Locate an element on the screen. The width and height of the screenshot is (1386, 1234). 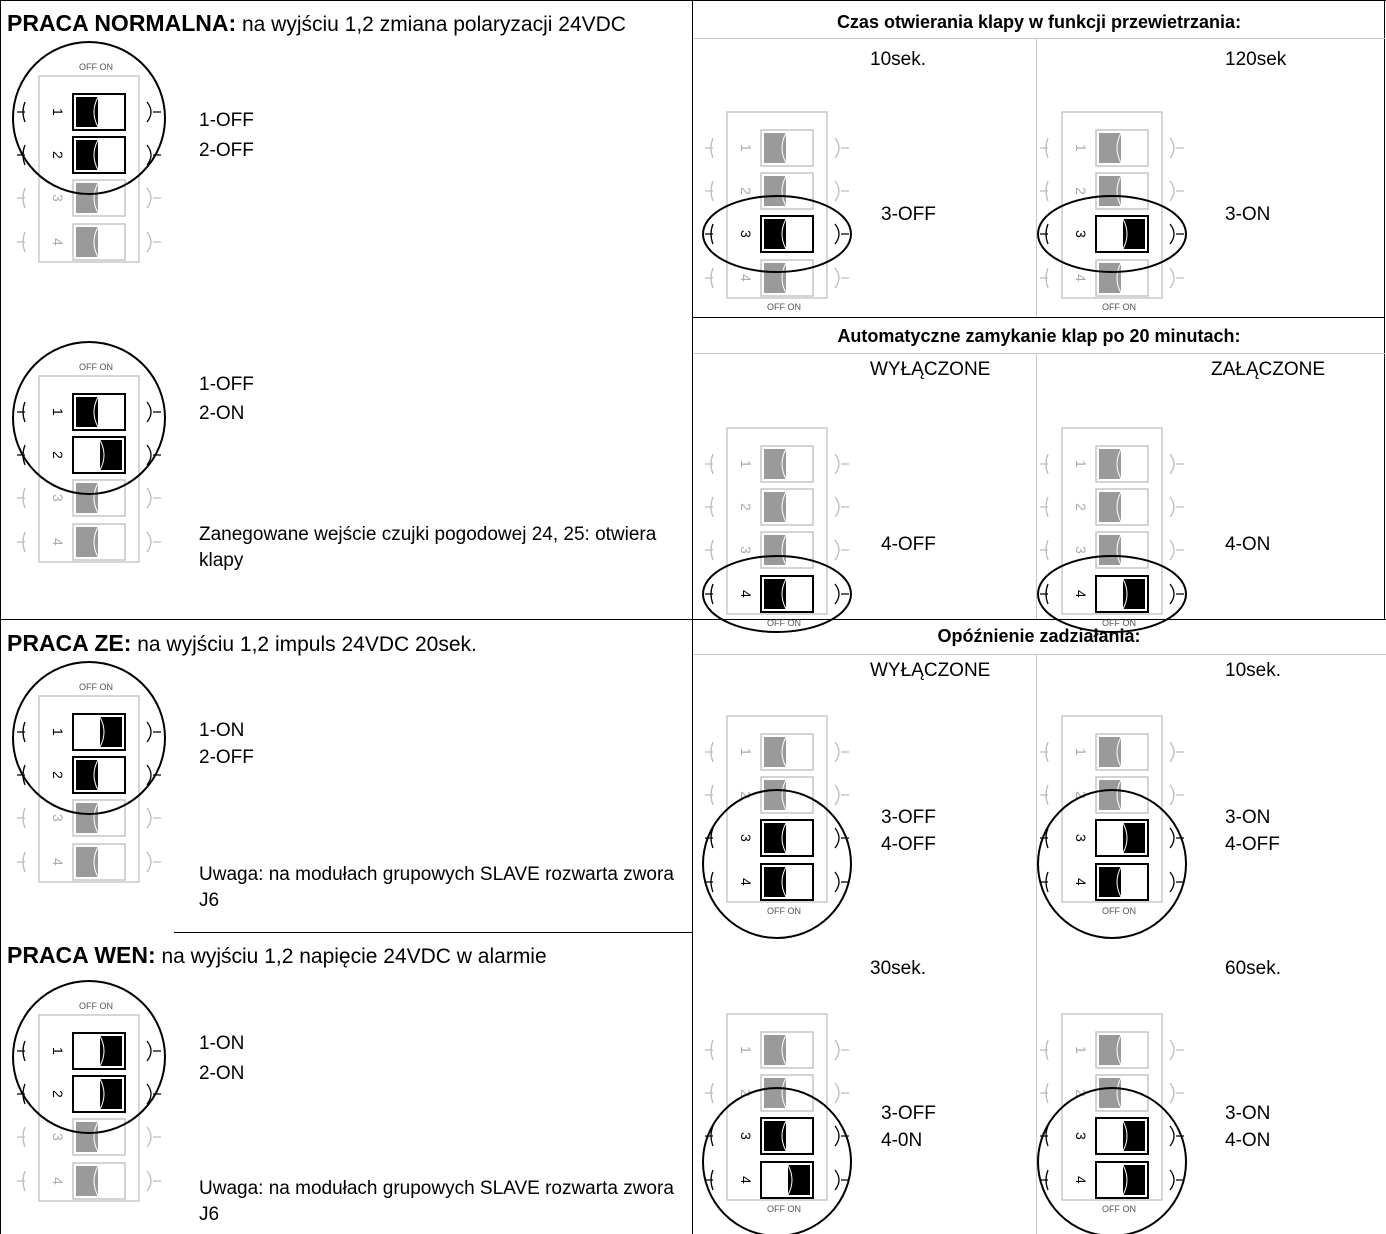
dip-switch-ze-off-on-label: OFF ON is located at coordinates (96, 687).